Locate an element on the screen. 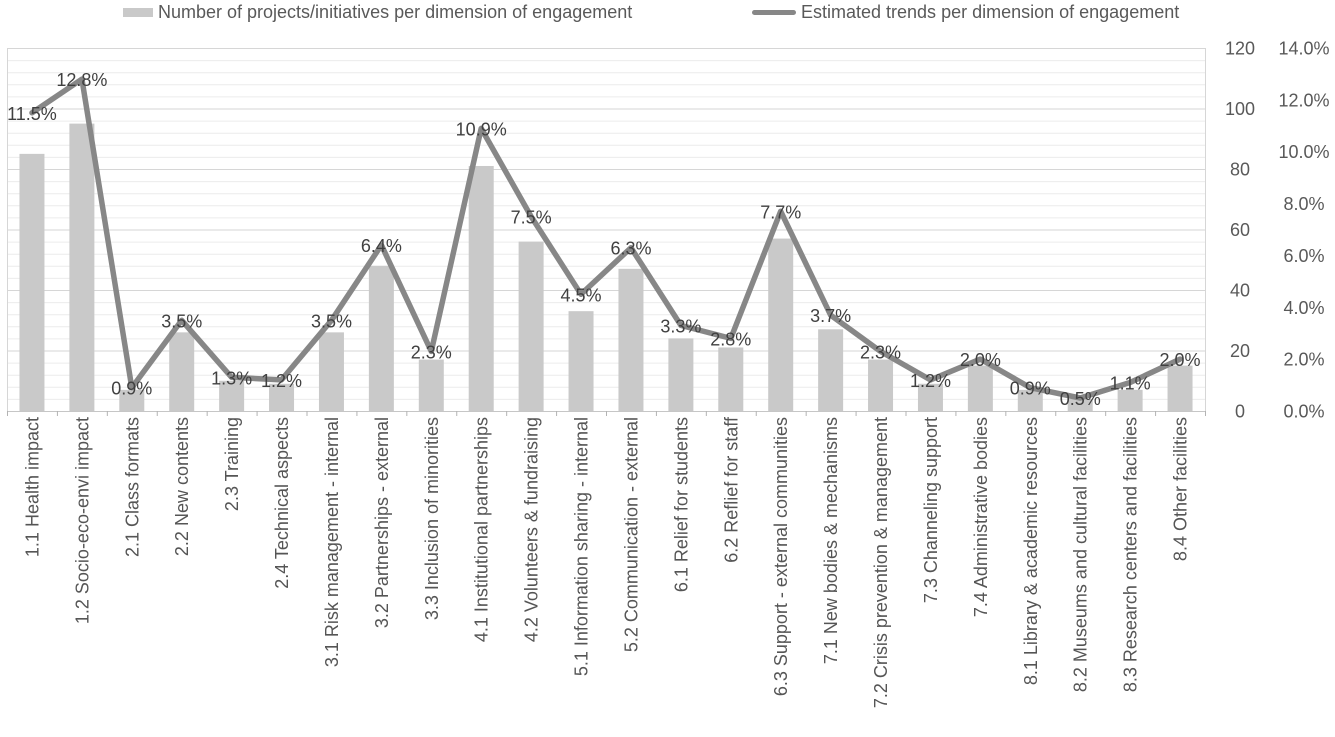  category-label: 8.1 Library & academic resources is located at coordinates (1031, 551).